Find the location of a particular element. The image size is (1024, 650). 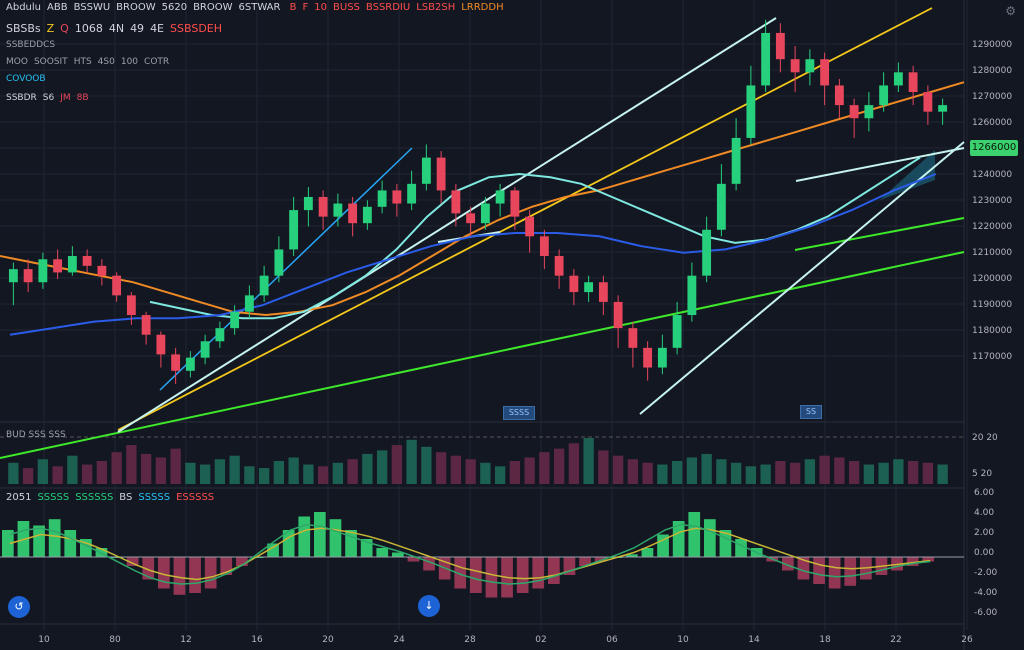

header-token: ABB is located at coordinates (57, 7).